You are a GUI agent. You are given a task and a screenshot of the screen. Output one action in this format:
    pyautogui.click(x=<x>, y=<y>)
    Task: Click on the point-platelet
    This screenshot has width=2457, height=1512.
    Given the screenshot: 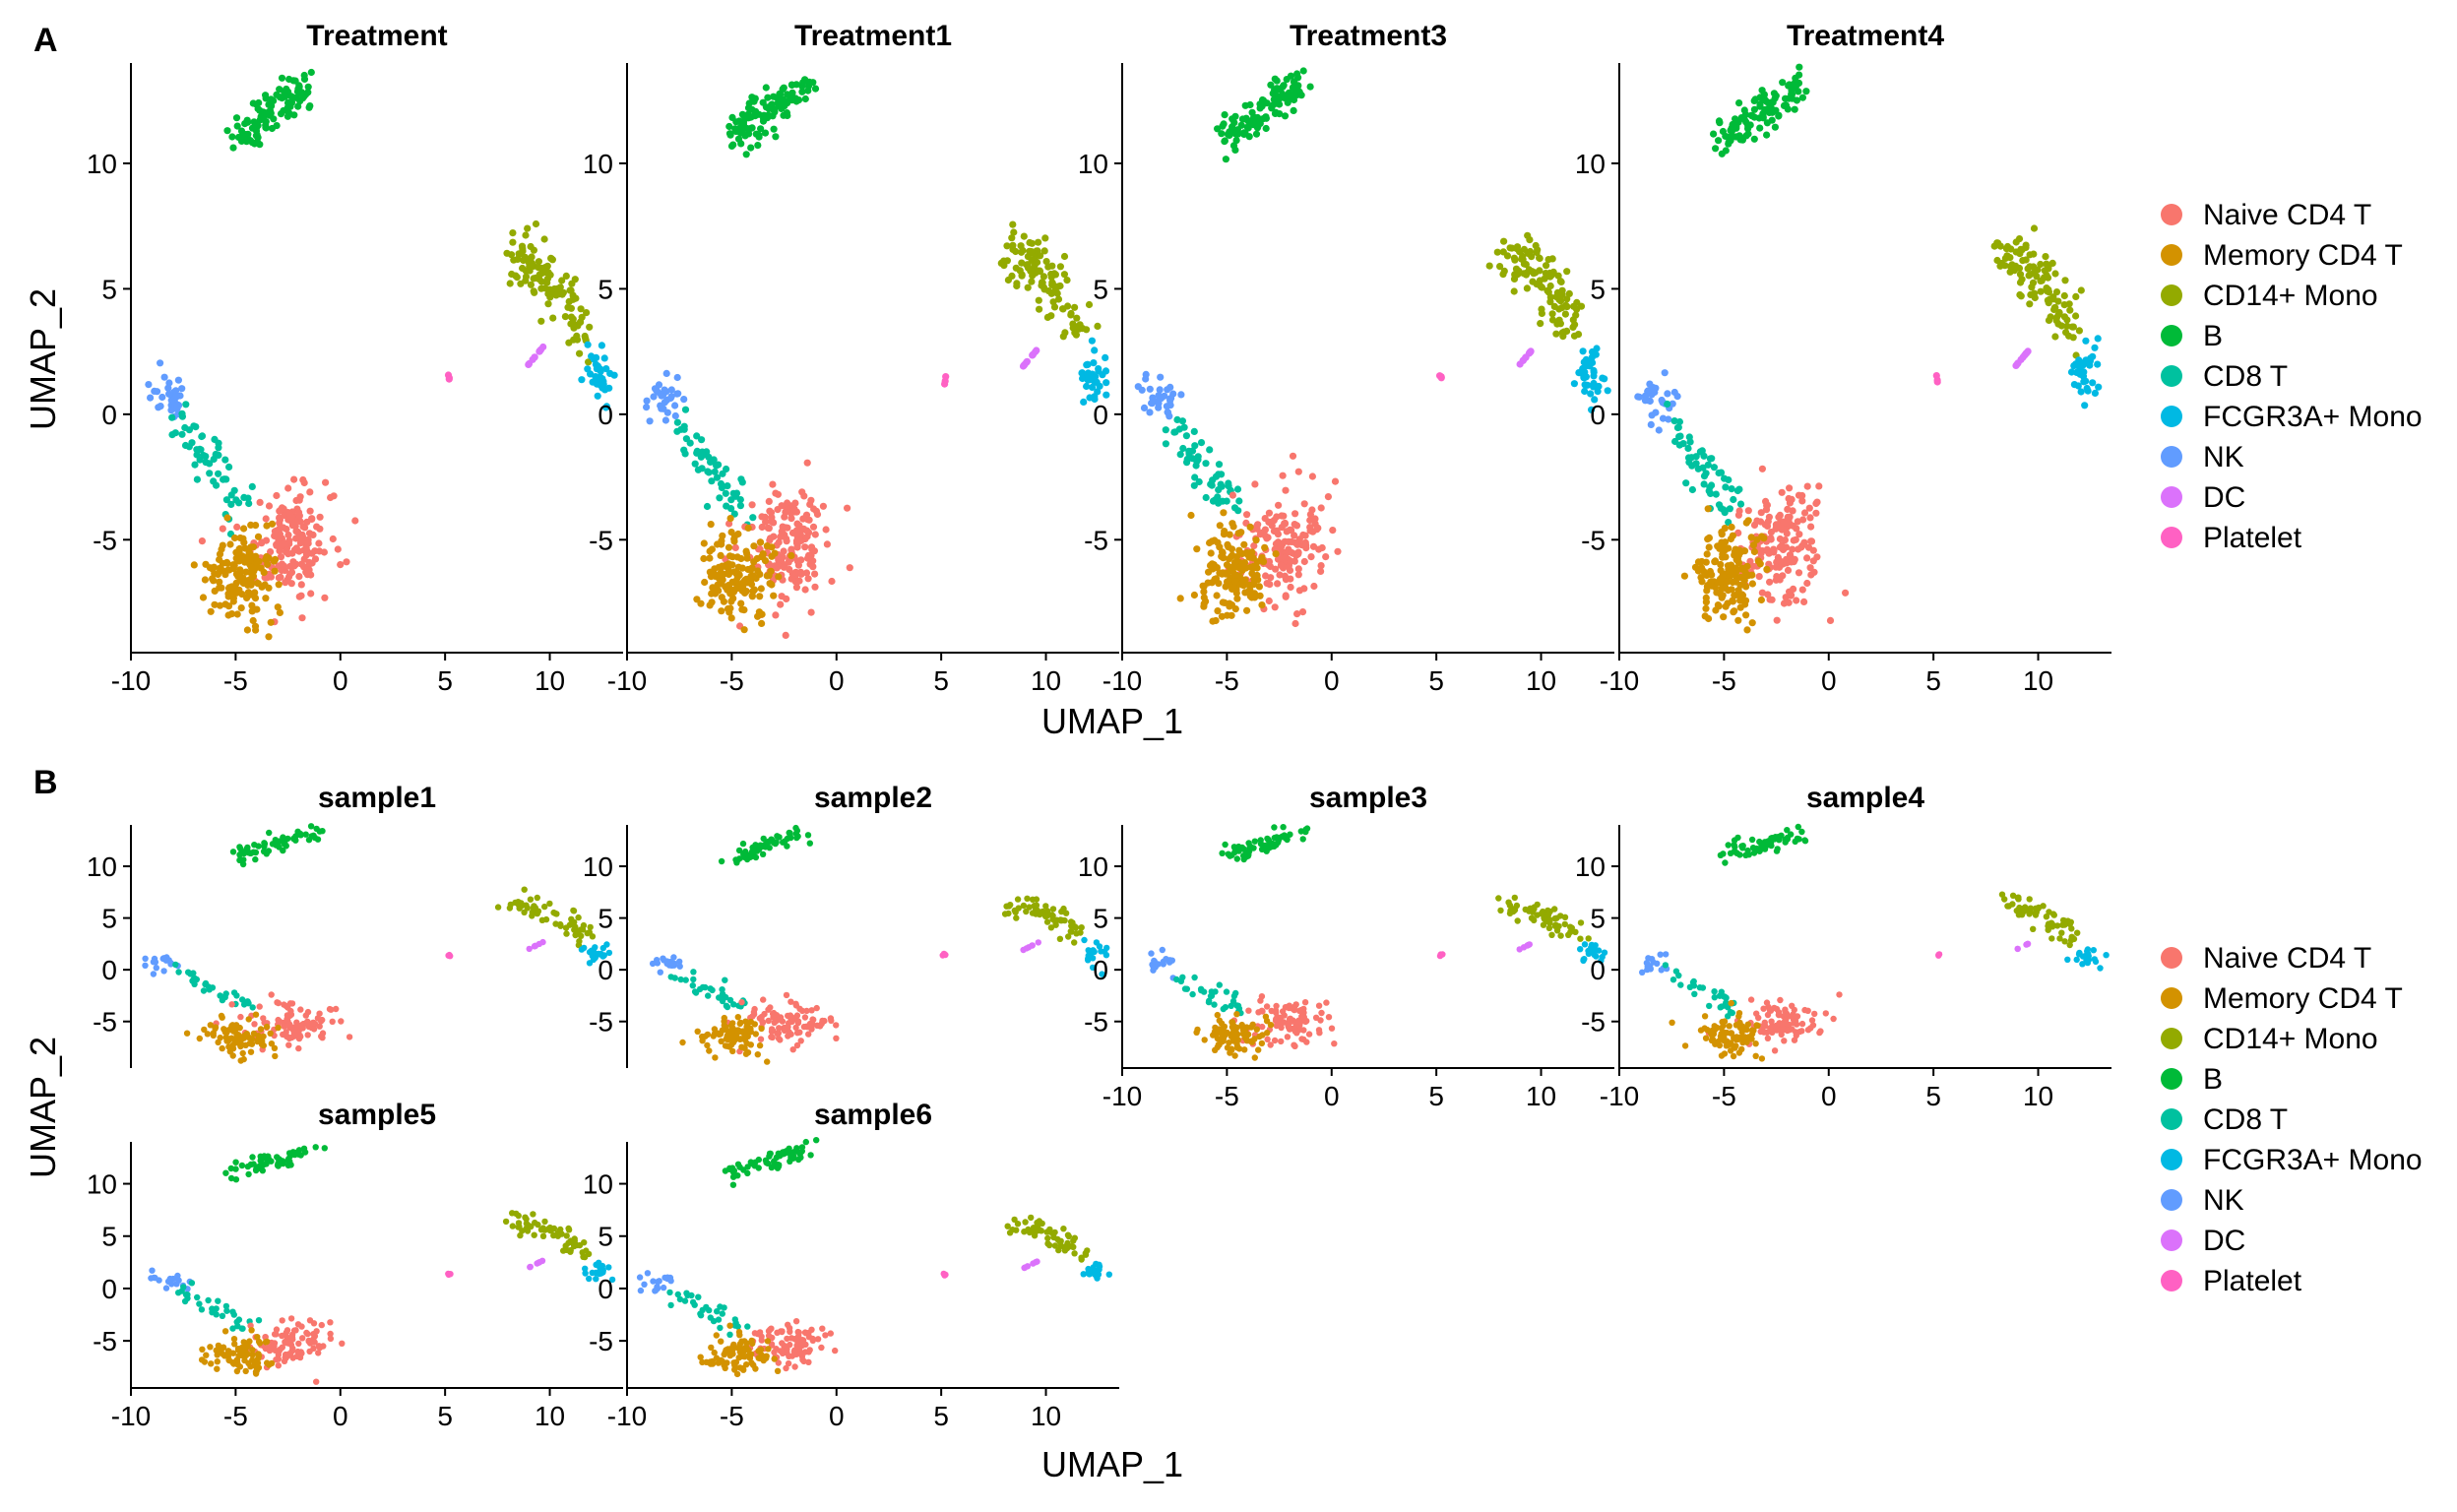 What is the action you would take?
    pyautogui.click(x=1937, y=380)
    